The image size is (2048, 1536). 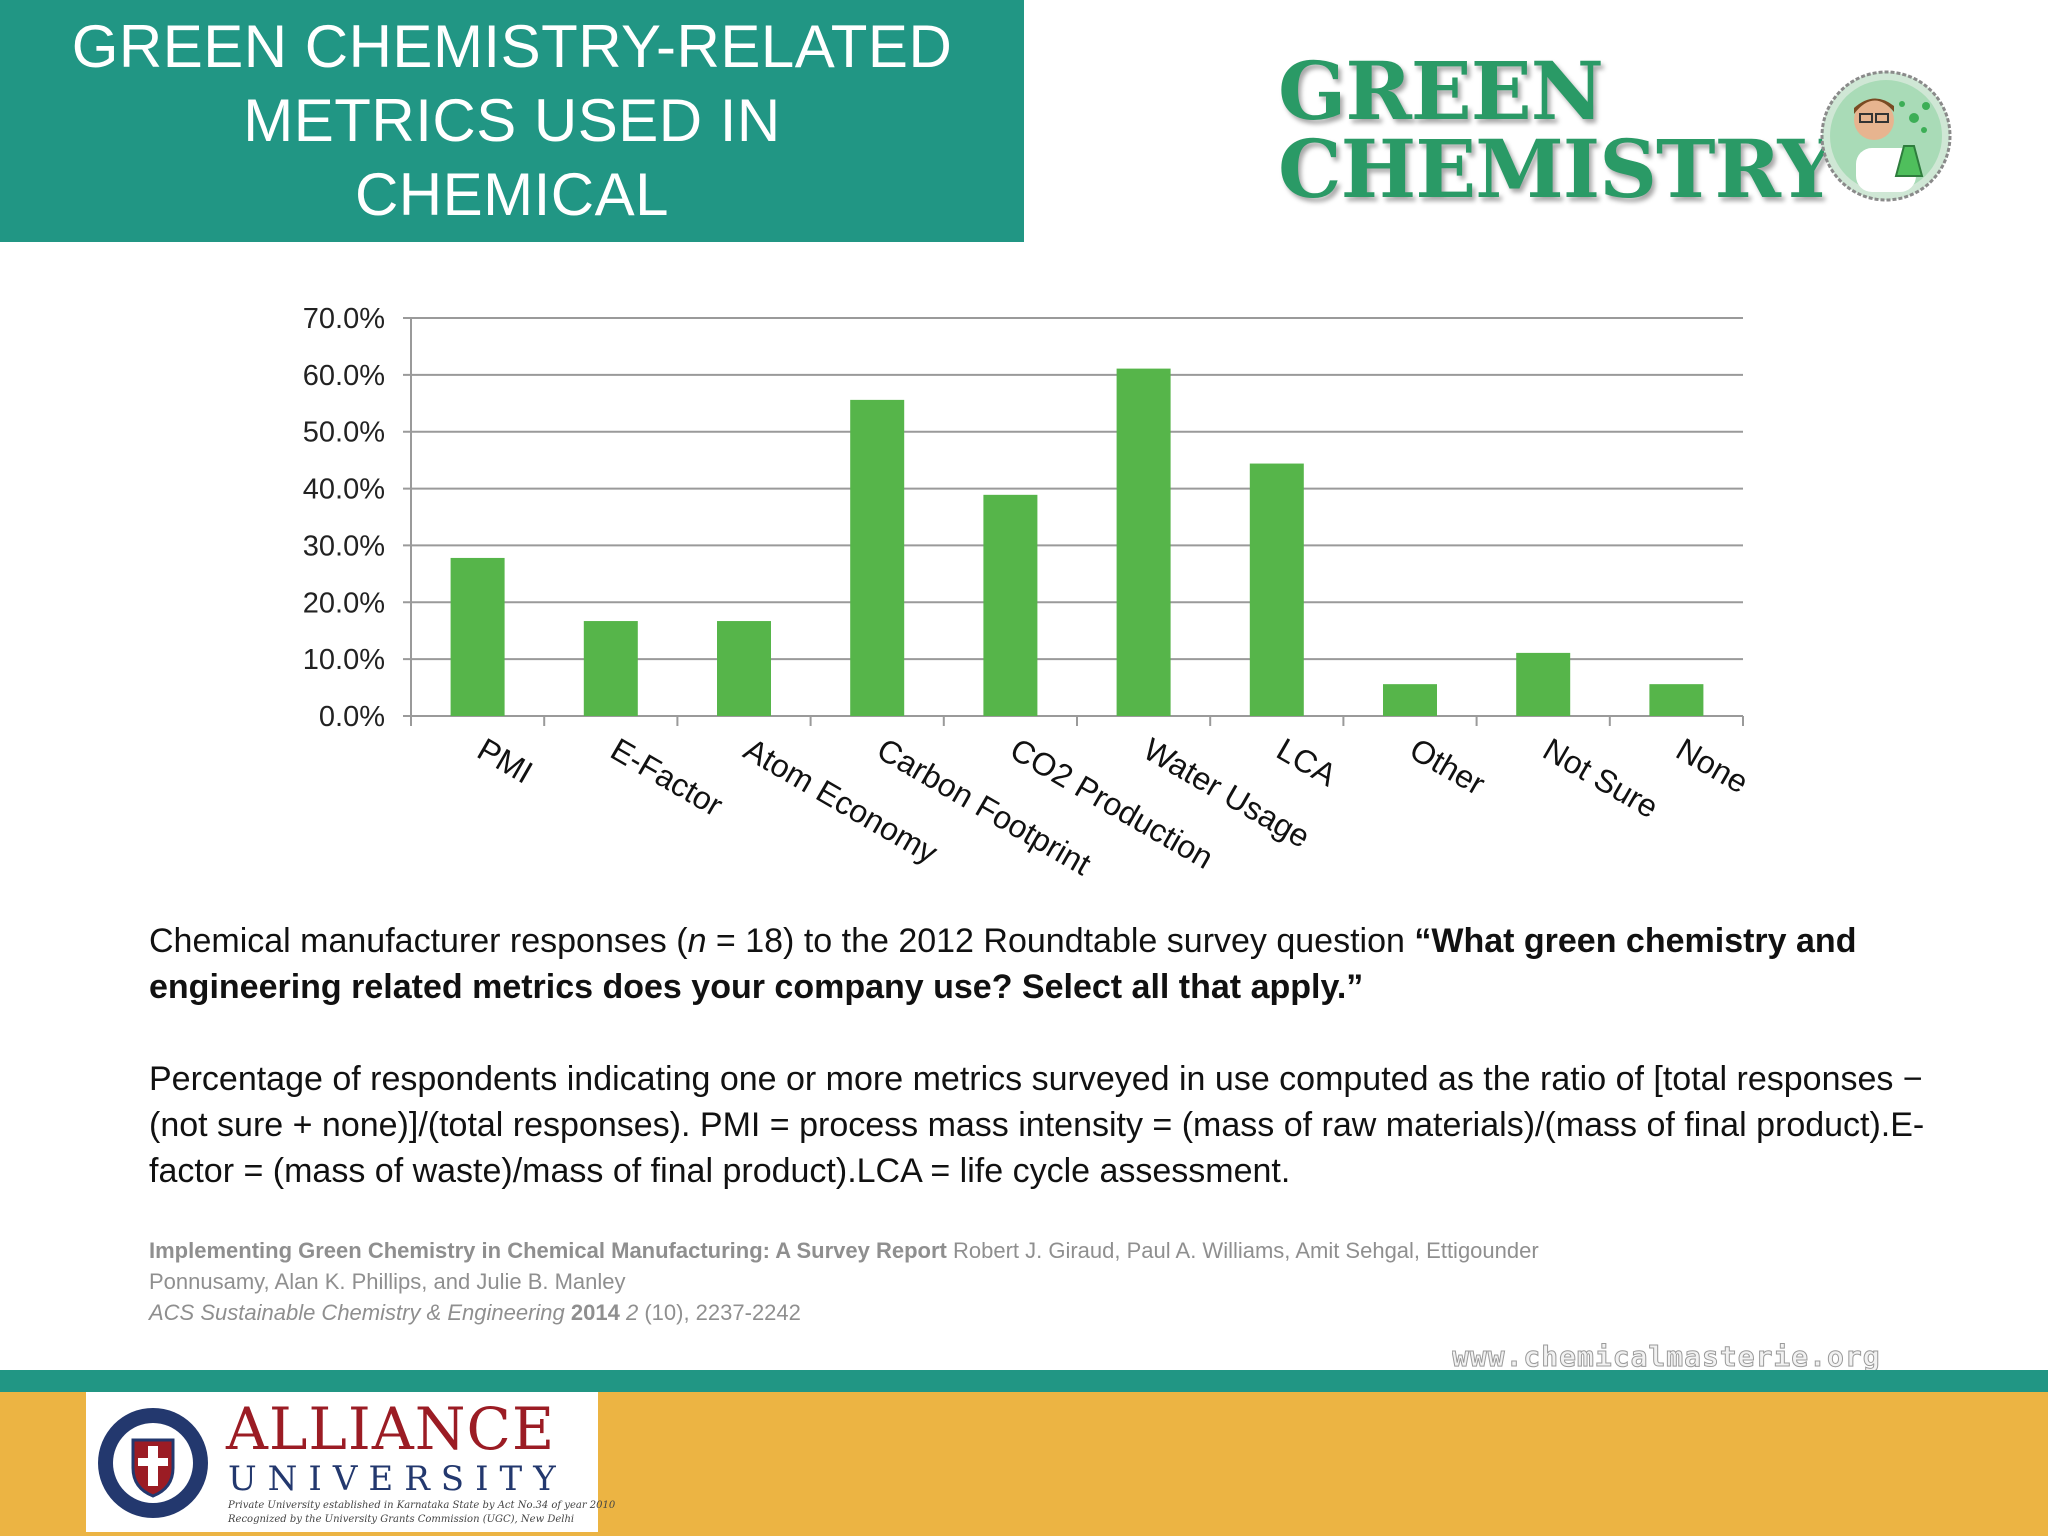 What do you see at coordinates (632, 1312) in the screenshot?
I see `citation-volume: 2` at bounding box center [632, 1312].